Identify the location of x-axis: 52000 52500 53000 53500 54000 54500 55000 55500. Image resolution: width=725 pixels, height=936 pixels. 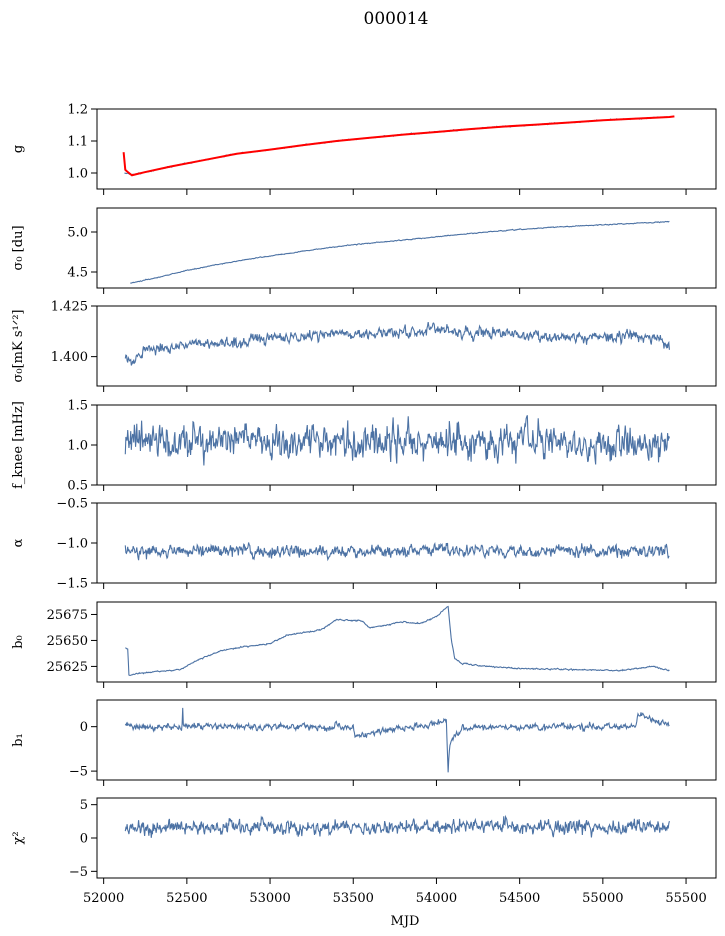
(395, 898).